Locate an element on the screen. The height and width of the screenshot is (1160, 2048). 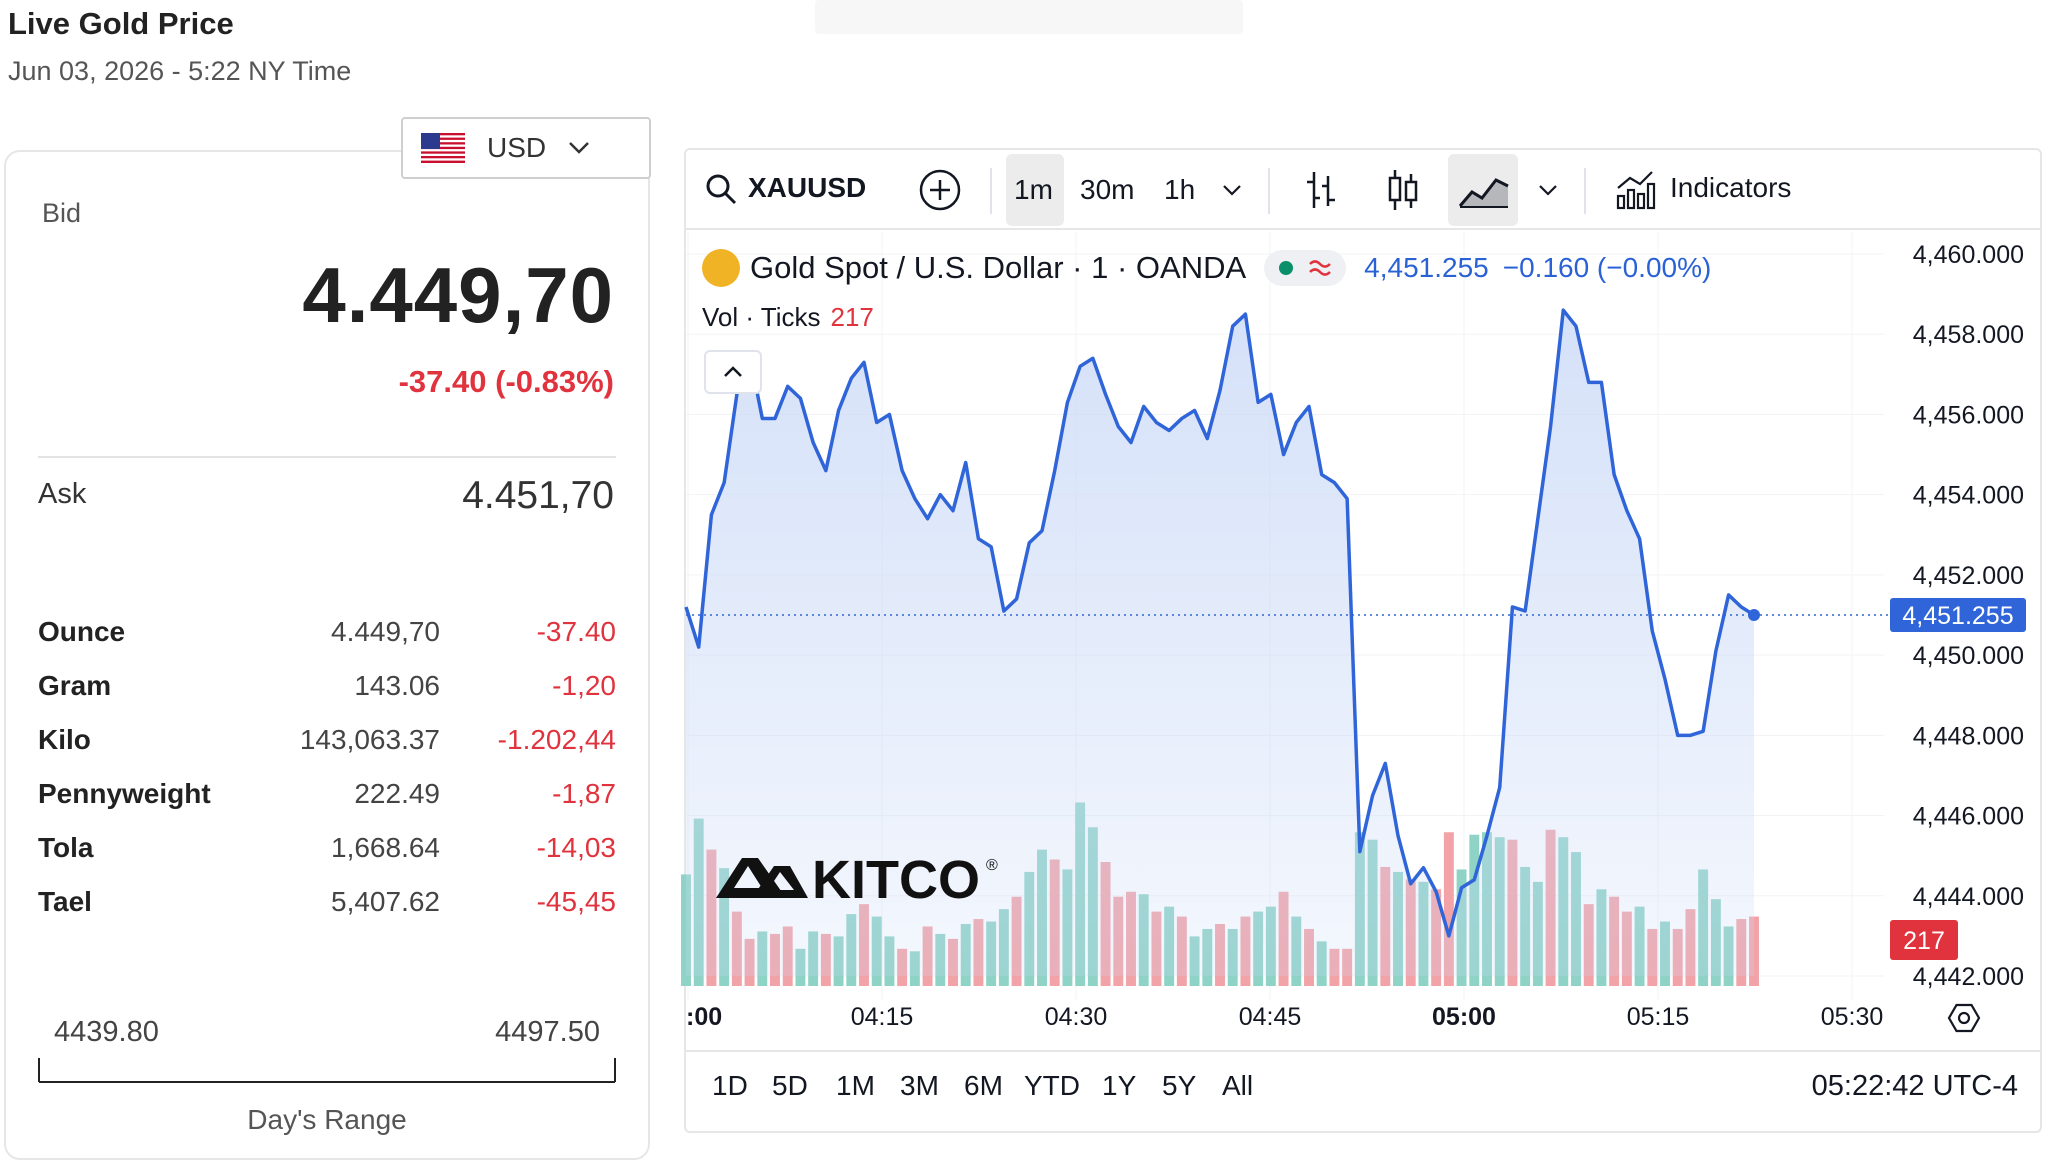
search-icon is located at coordinates (721, 189).